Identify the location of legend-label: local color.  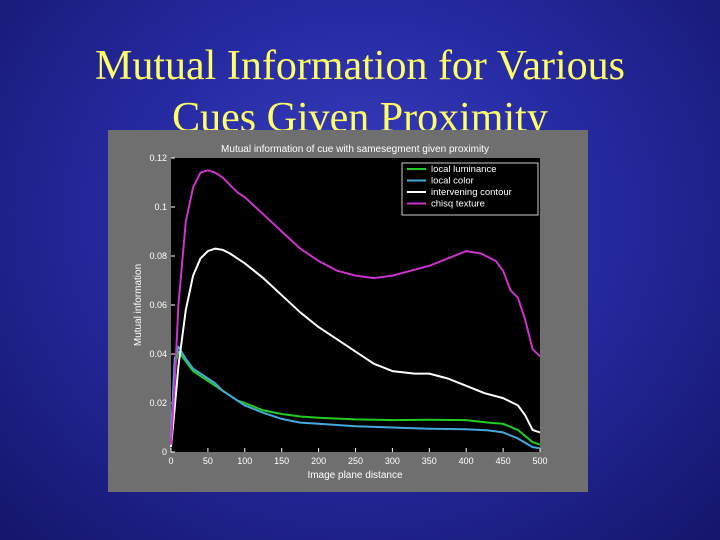
(452, 181).